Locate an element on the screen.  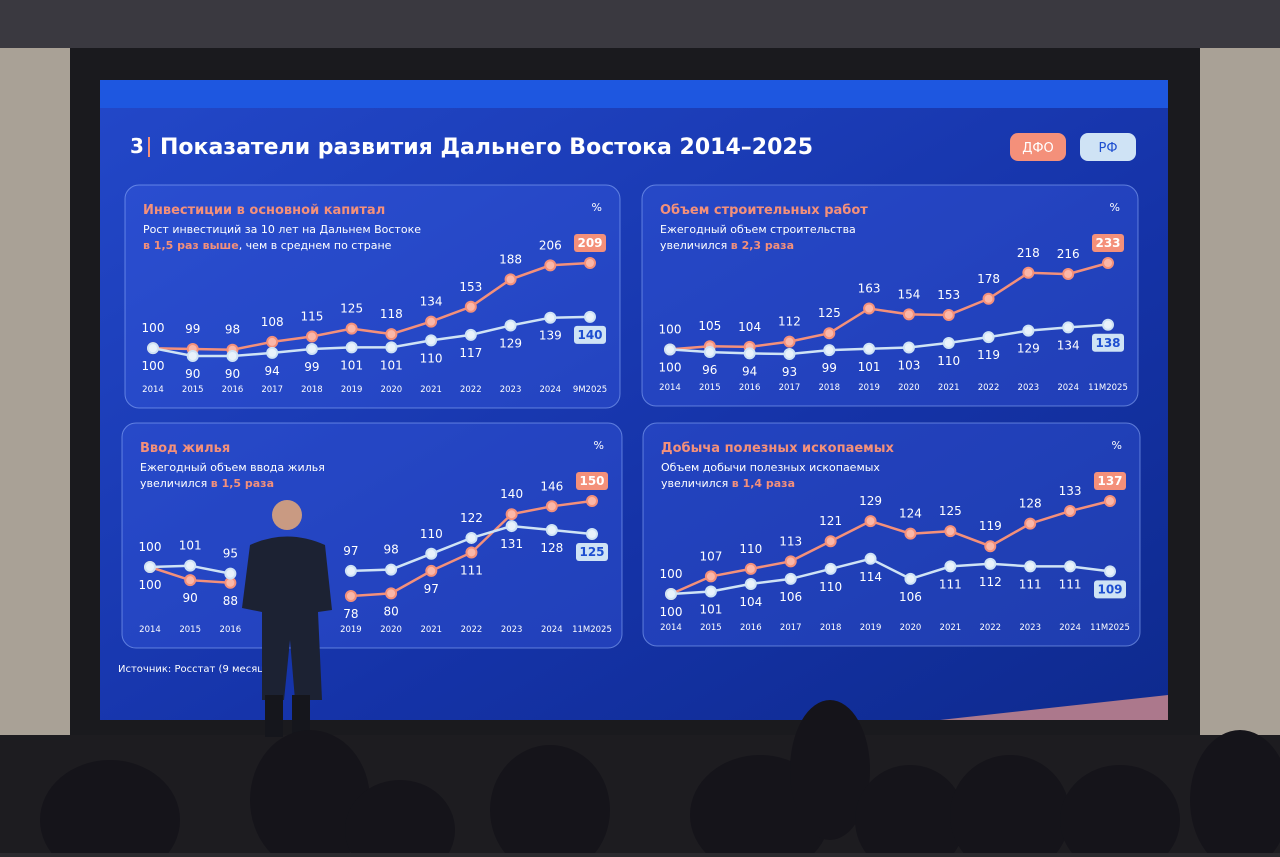
unit: % is located at coordinates (599, 445).